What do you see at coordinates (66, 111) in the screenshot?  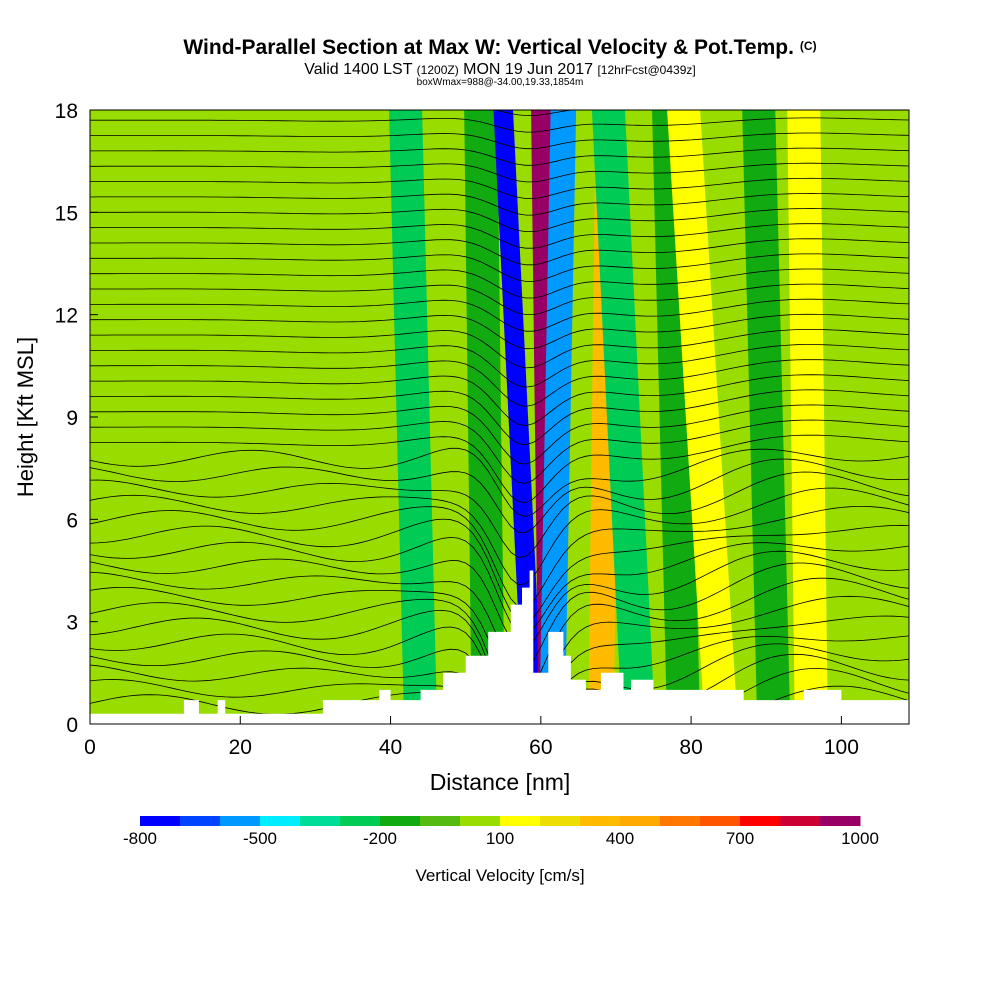 I see `y-tick-label: 18` at bounding box center [66, 111].